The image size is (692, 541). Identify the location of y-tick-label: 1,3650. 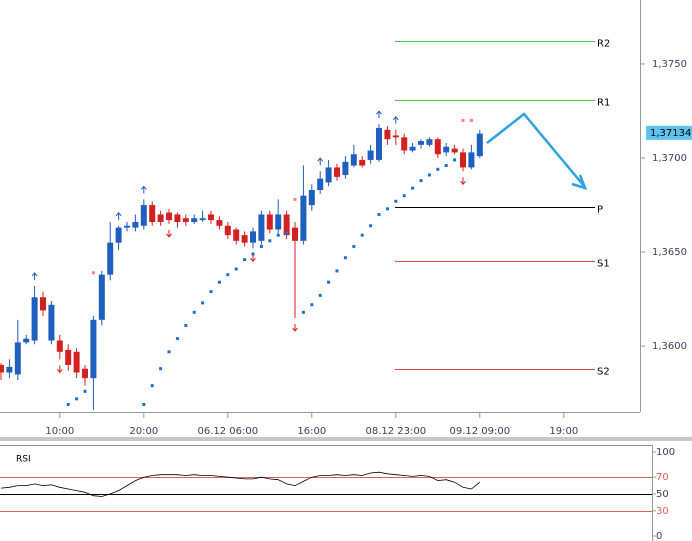
(669, 252).